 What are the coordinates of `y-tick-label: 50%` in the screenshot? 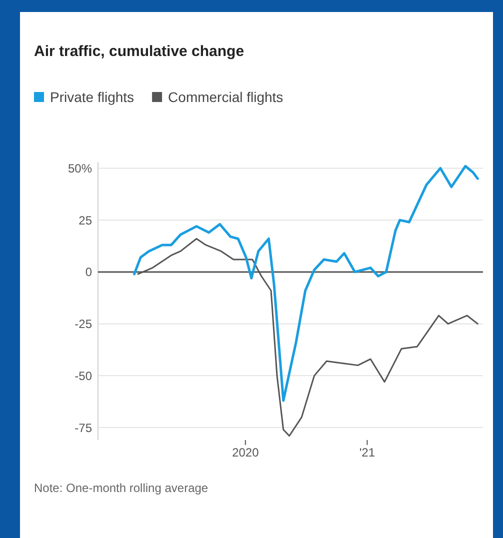 It's located at (80, 168).